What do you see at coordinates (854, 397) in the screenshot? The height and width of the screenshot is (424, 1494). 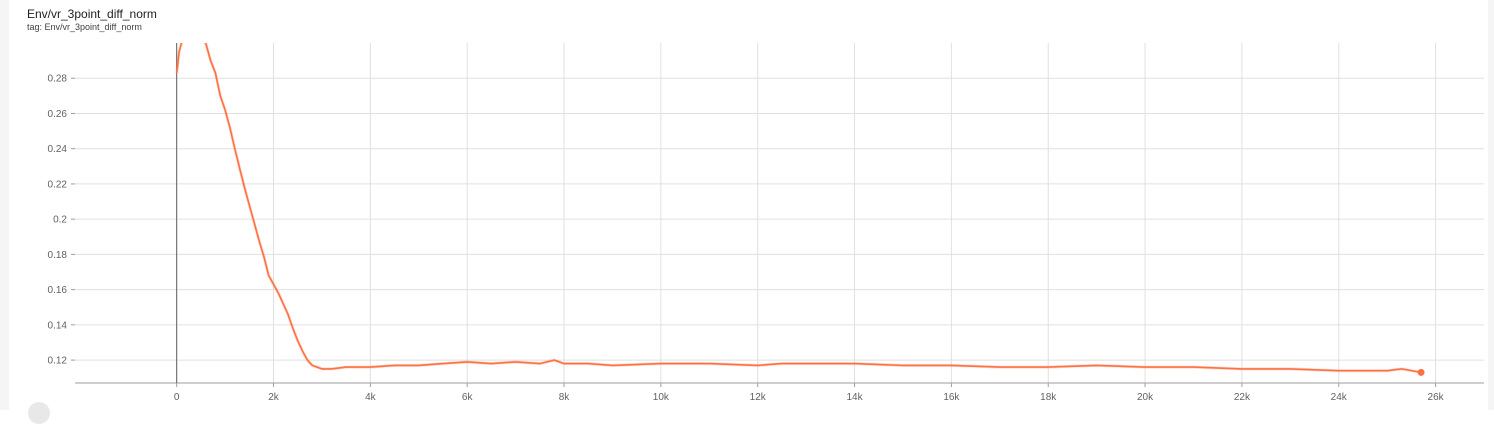 I see `x-tick-label: 14k` at bounding box center [854, 397].